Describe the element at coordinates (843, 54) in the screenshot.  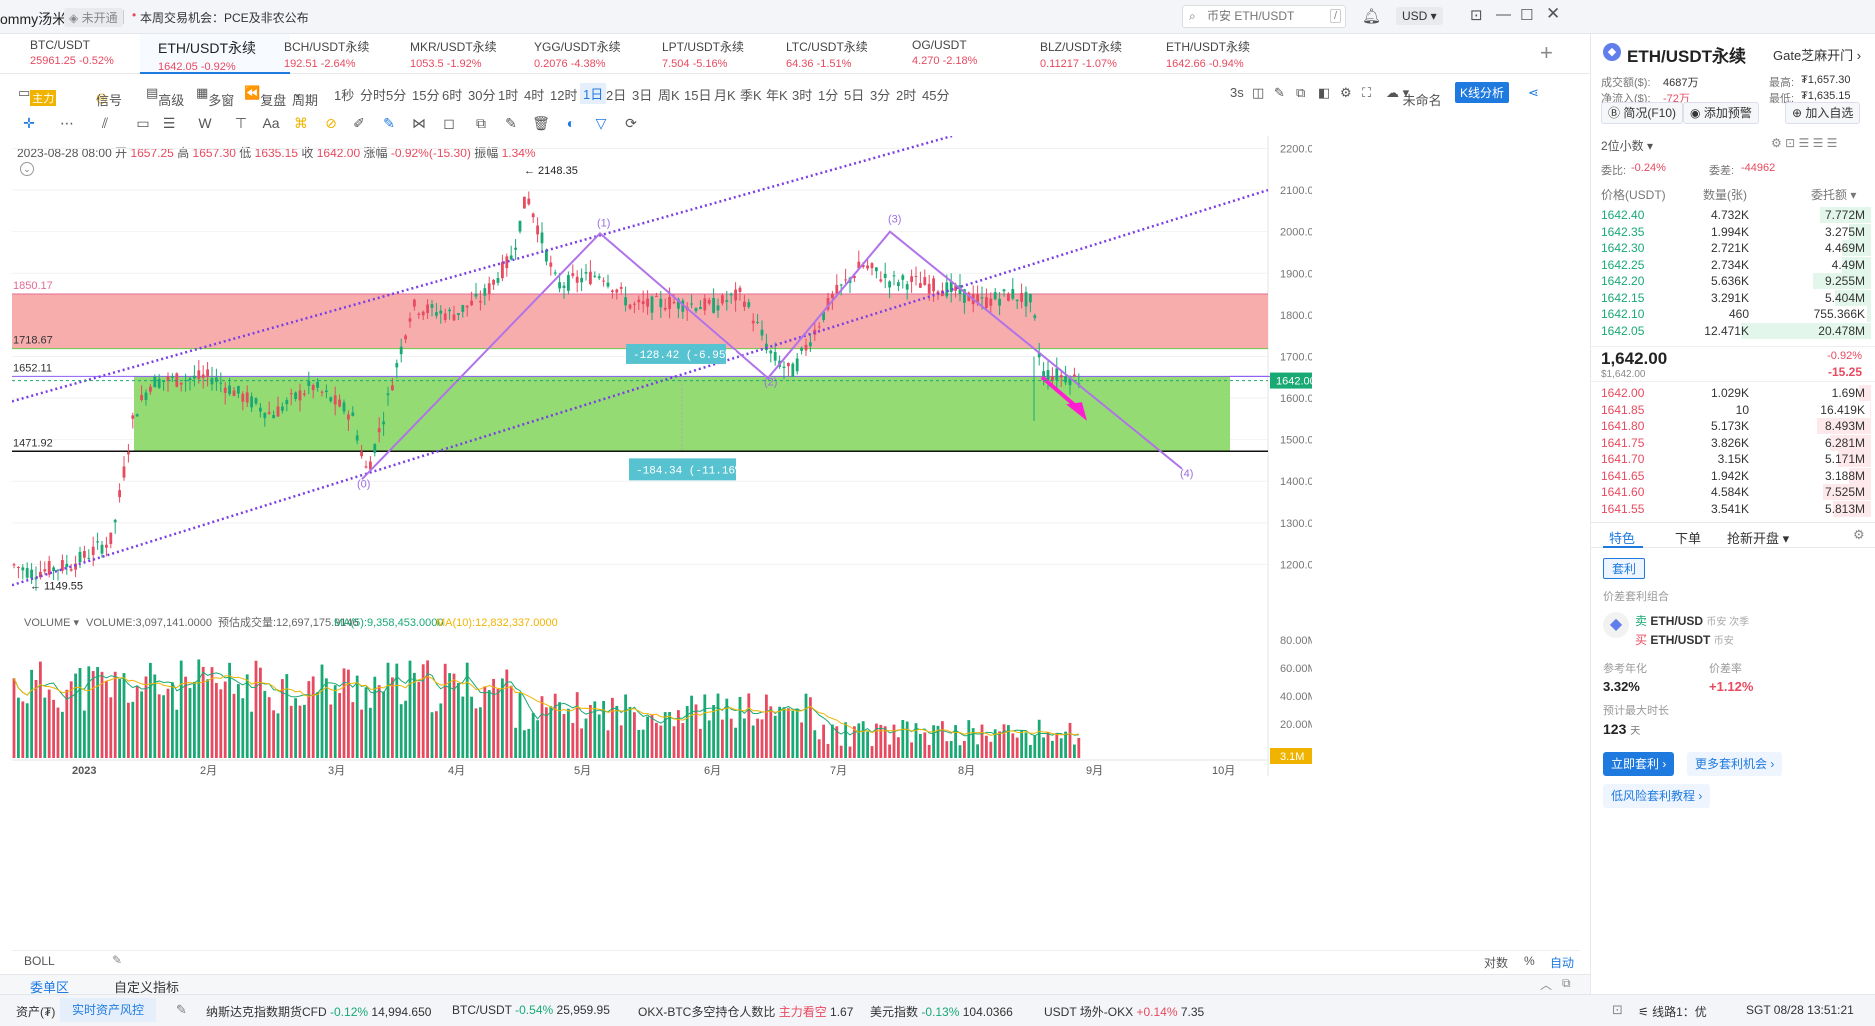
I see `ticker-tab: LTC/USDT永续 64.36 -1.51%` at that location.